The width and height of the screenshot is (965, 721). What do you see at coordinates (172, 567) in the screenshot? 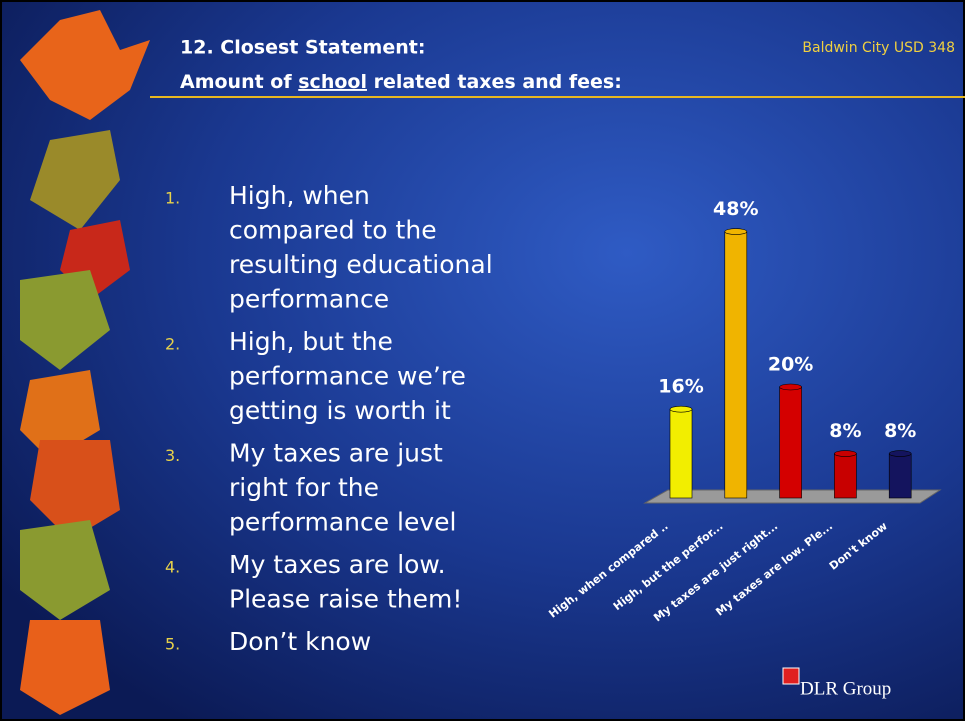
I see `item-number: 4.` at bounding box center [172, 567].